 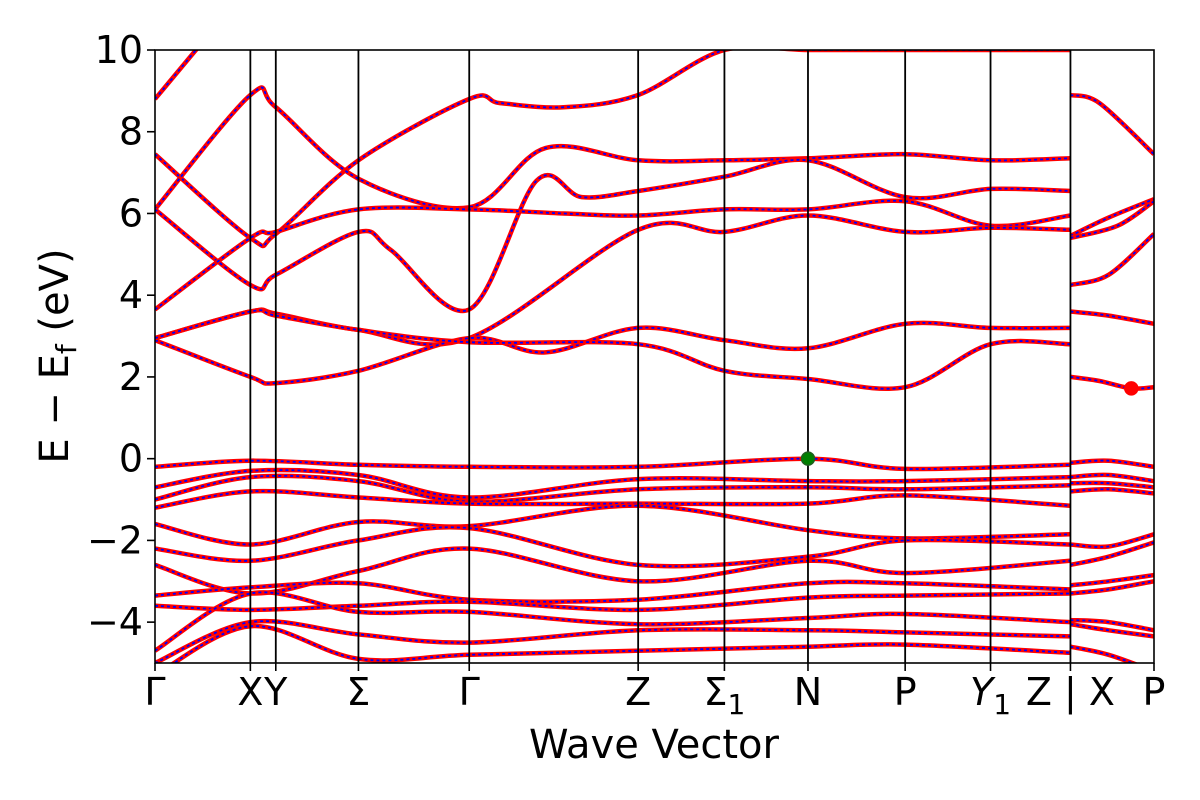 I want to click on y-axis-title: E − Ef (eV), so click(x=57, y=355).